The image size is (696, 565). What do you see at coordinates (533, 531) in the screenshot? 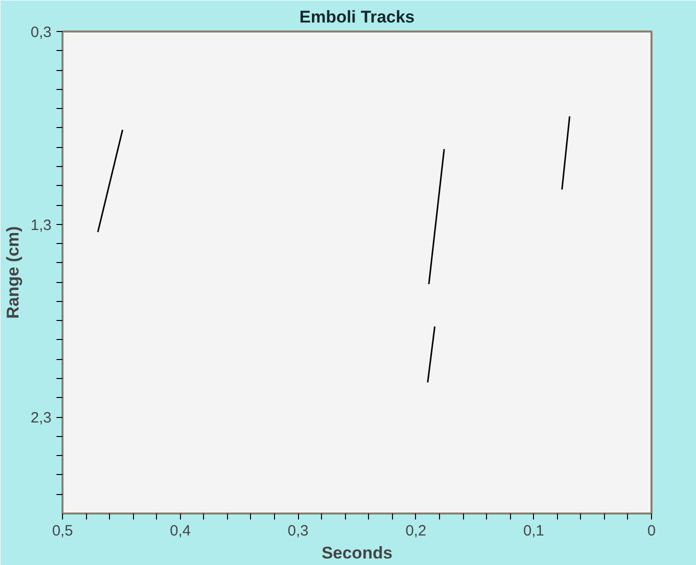
I see `x-tick-label: 0,1` at bounding box center [533, 531].